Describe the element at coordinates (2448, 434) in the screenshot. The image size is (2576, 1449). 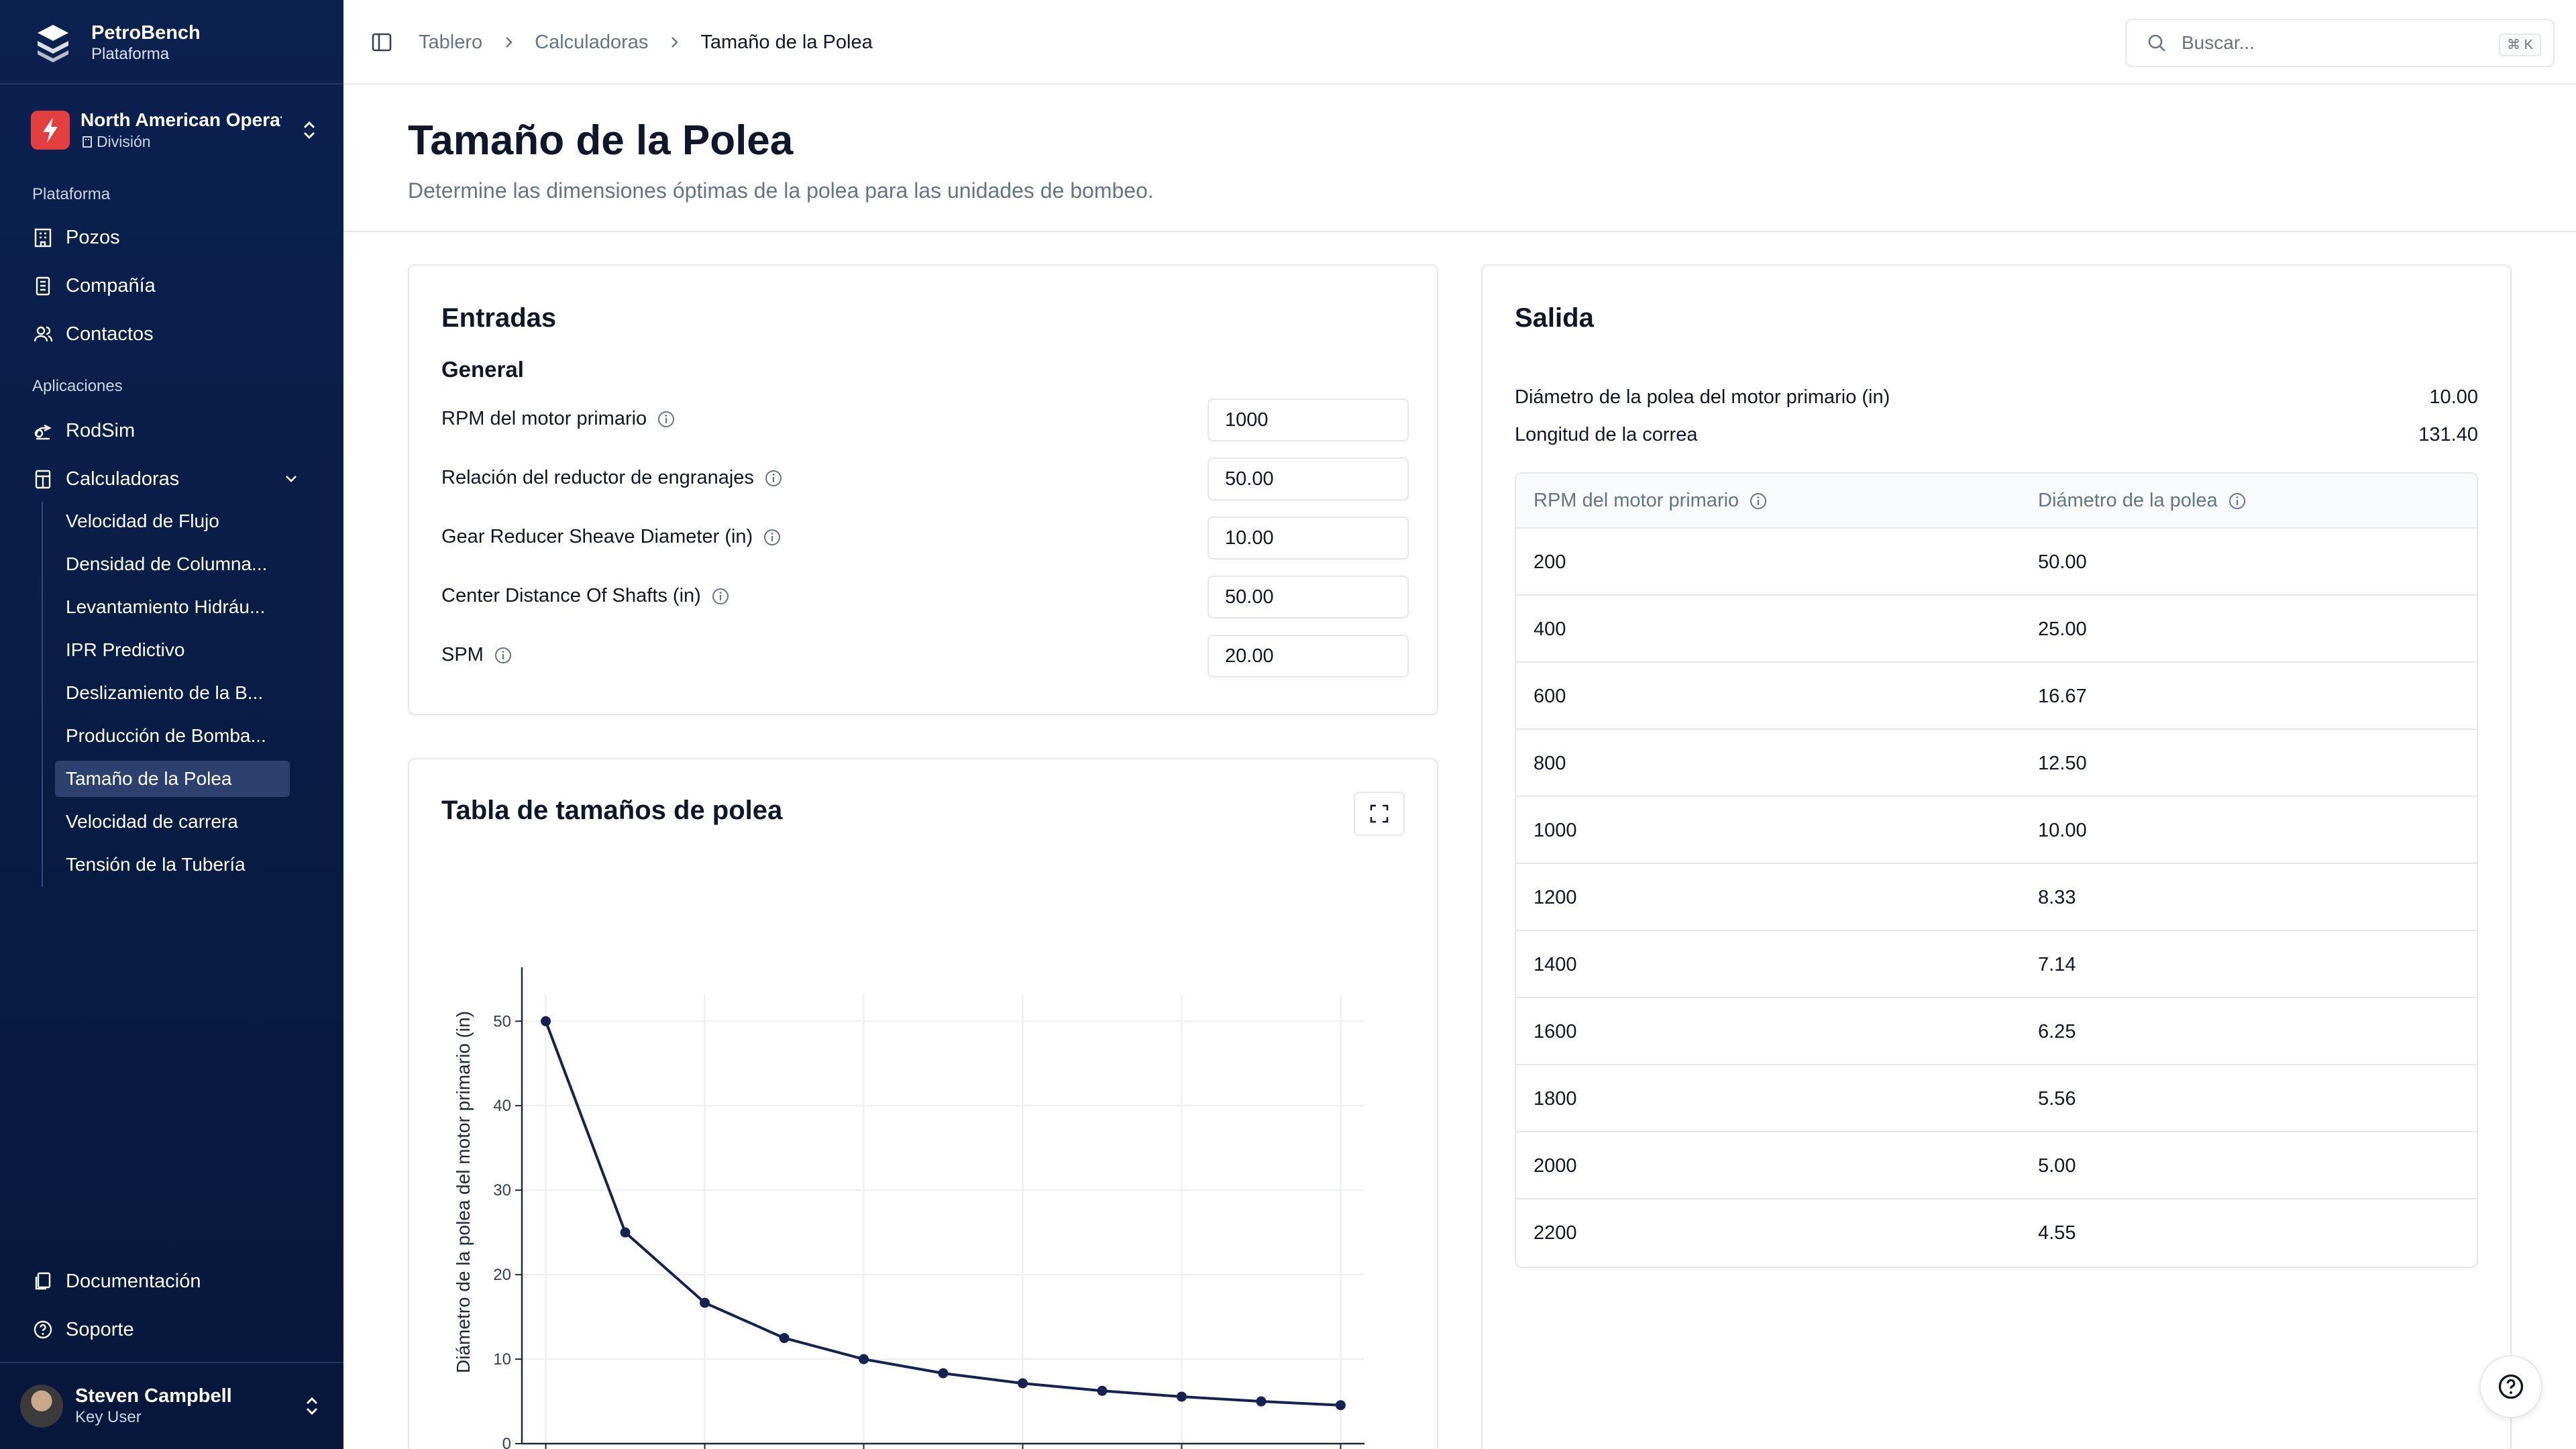
I see `output-value: 131.40` at that location.